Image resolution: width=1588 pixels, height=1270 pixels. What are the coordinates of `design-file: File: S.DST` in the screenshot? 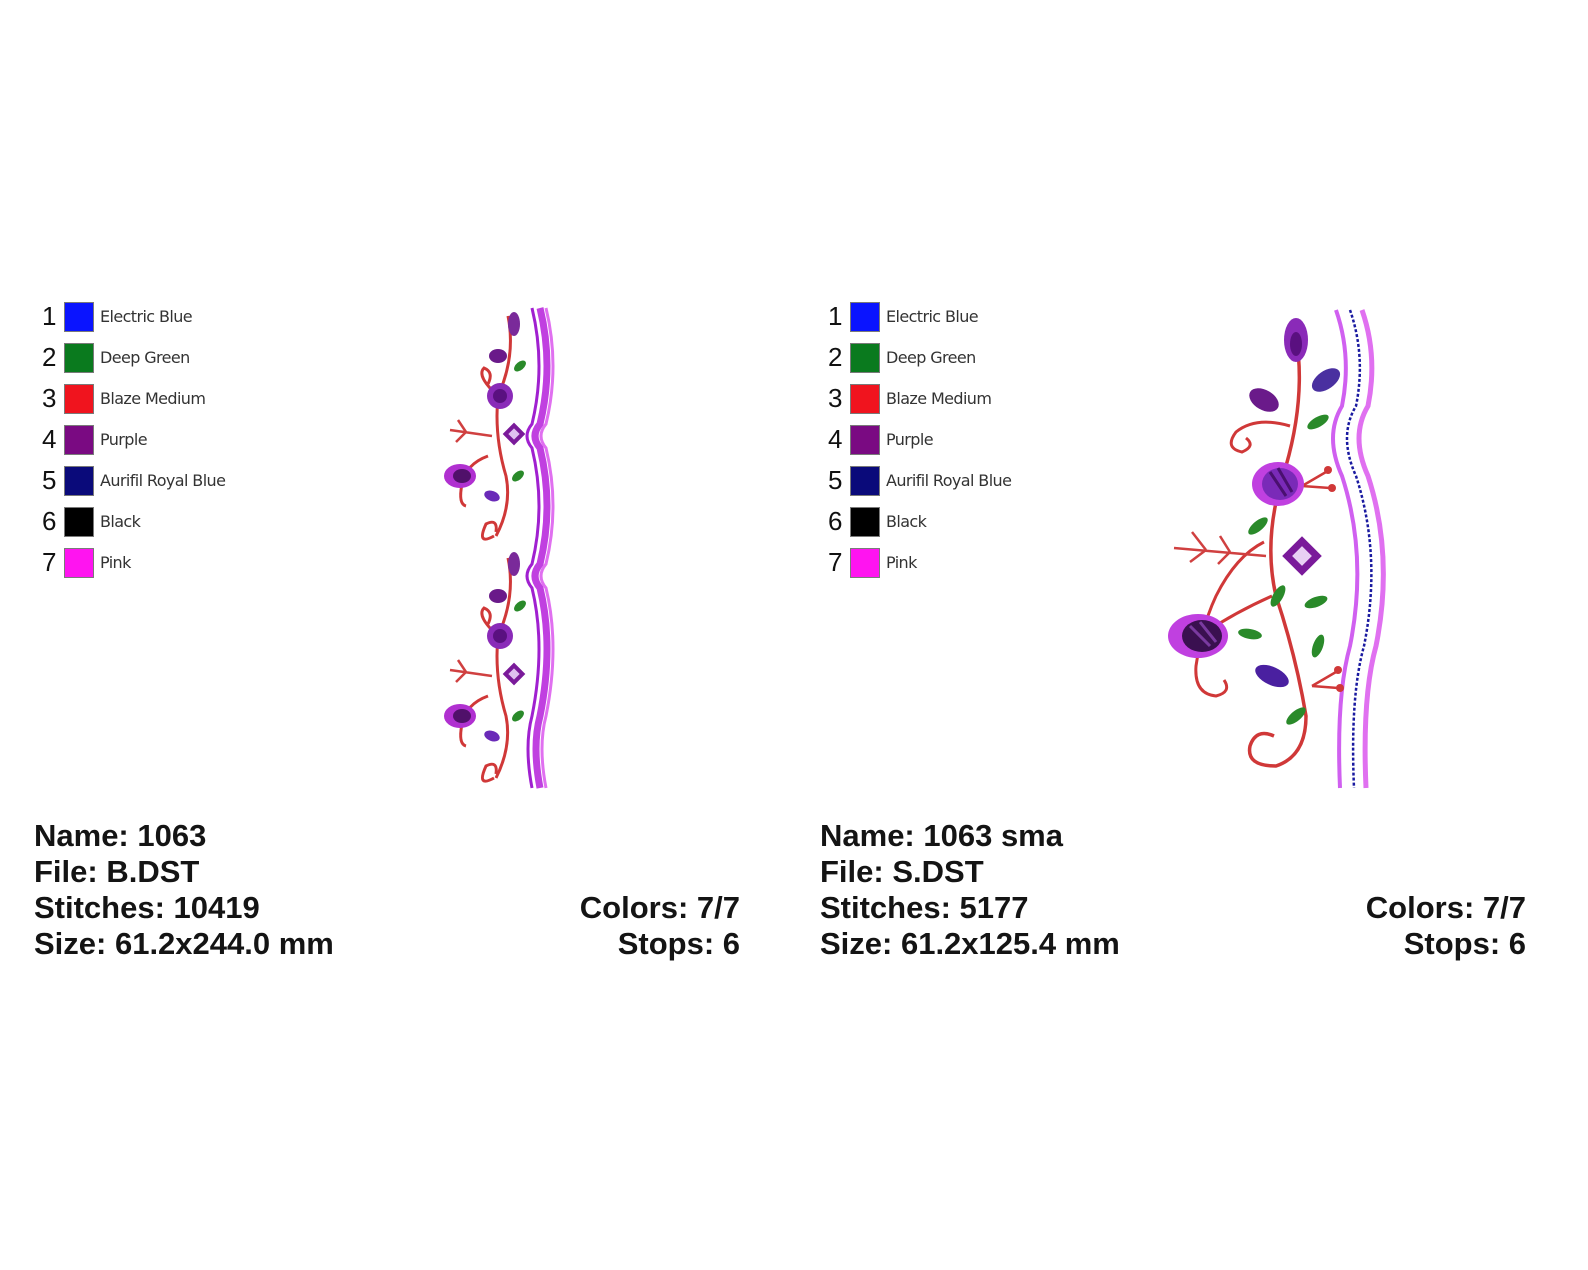 It's located at (902, 871).